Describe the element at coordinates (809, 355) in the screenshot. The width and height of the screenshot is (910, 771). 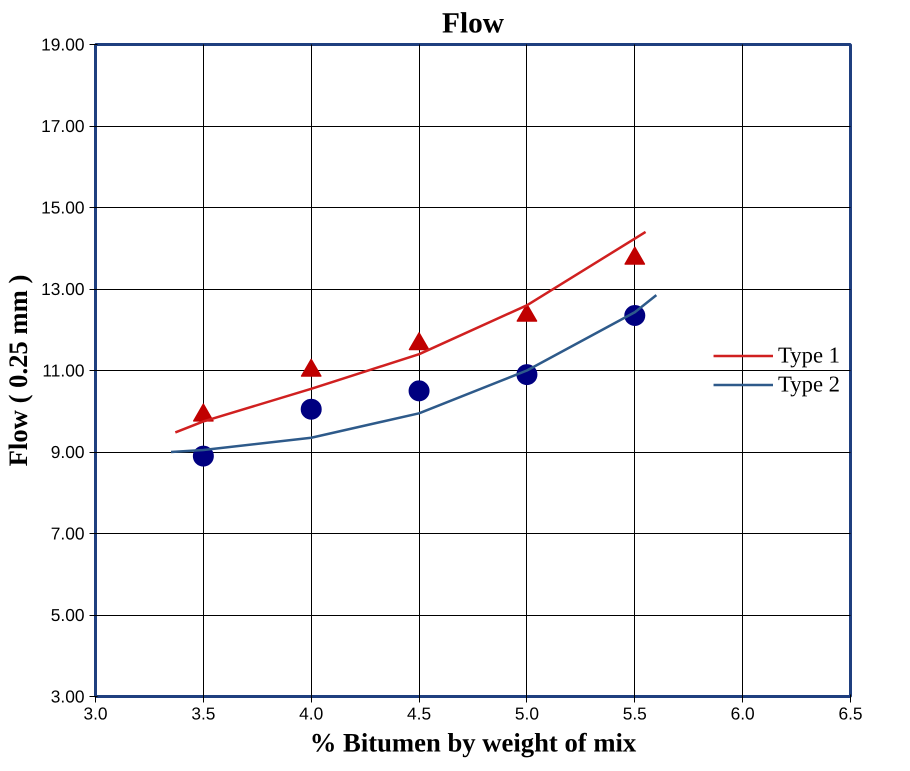
I see `legend-label: Type 1` at that location.